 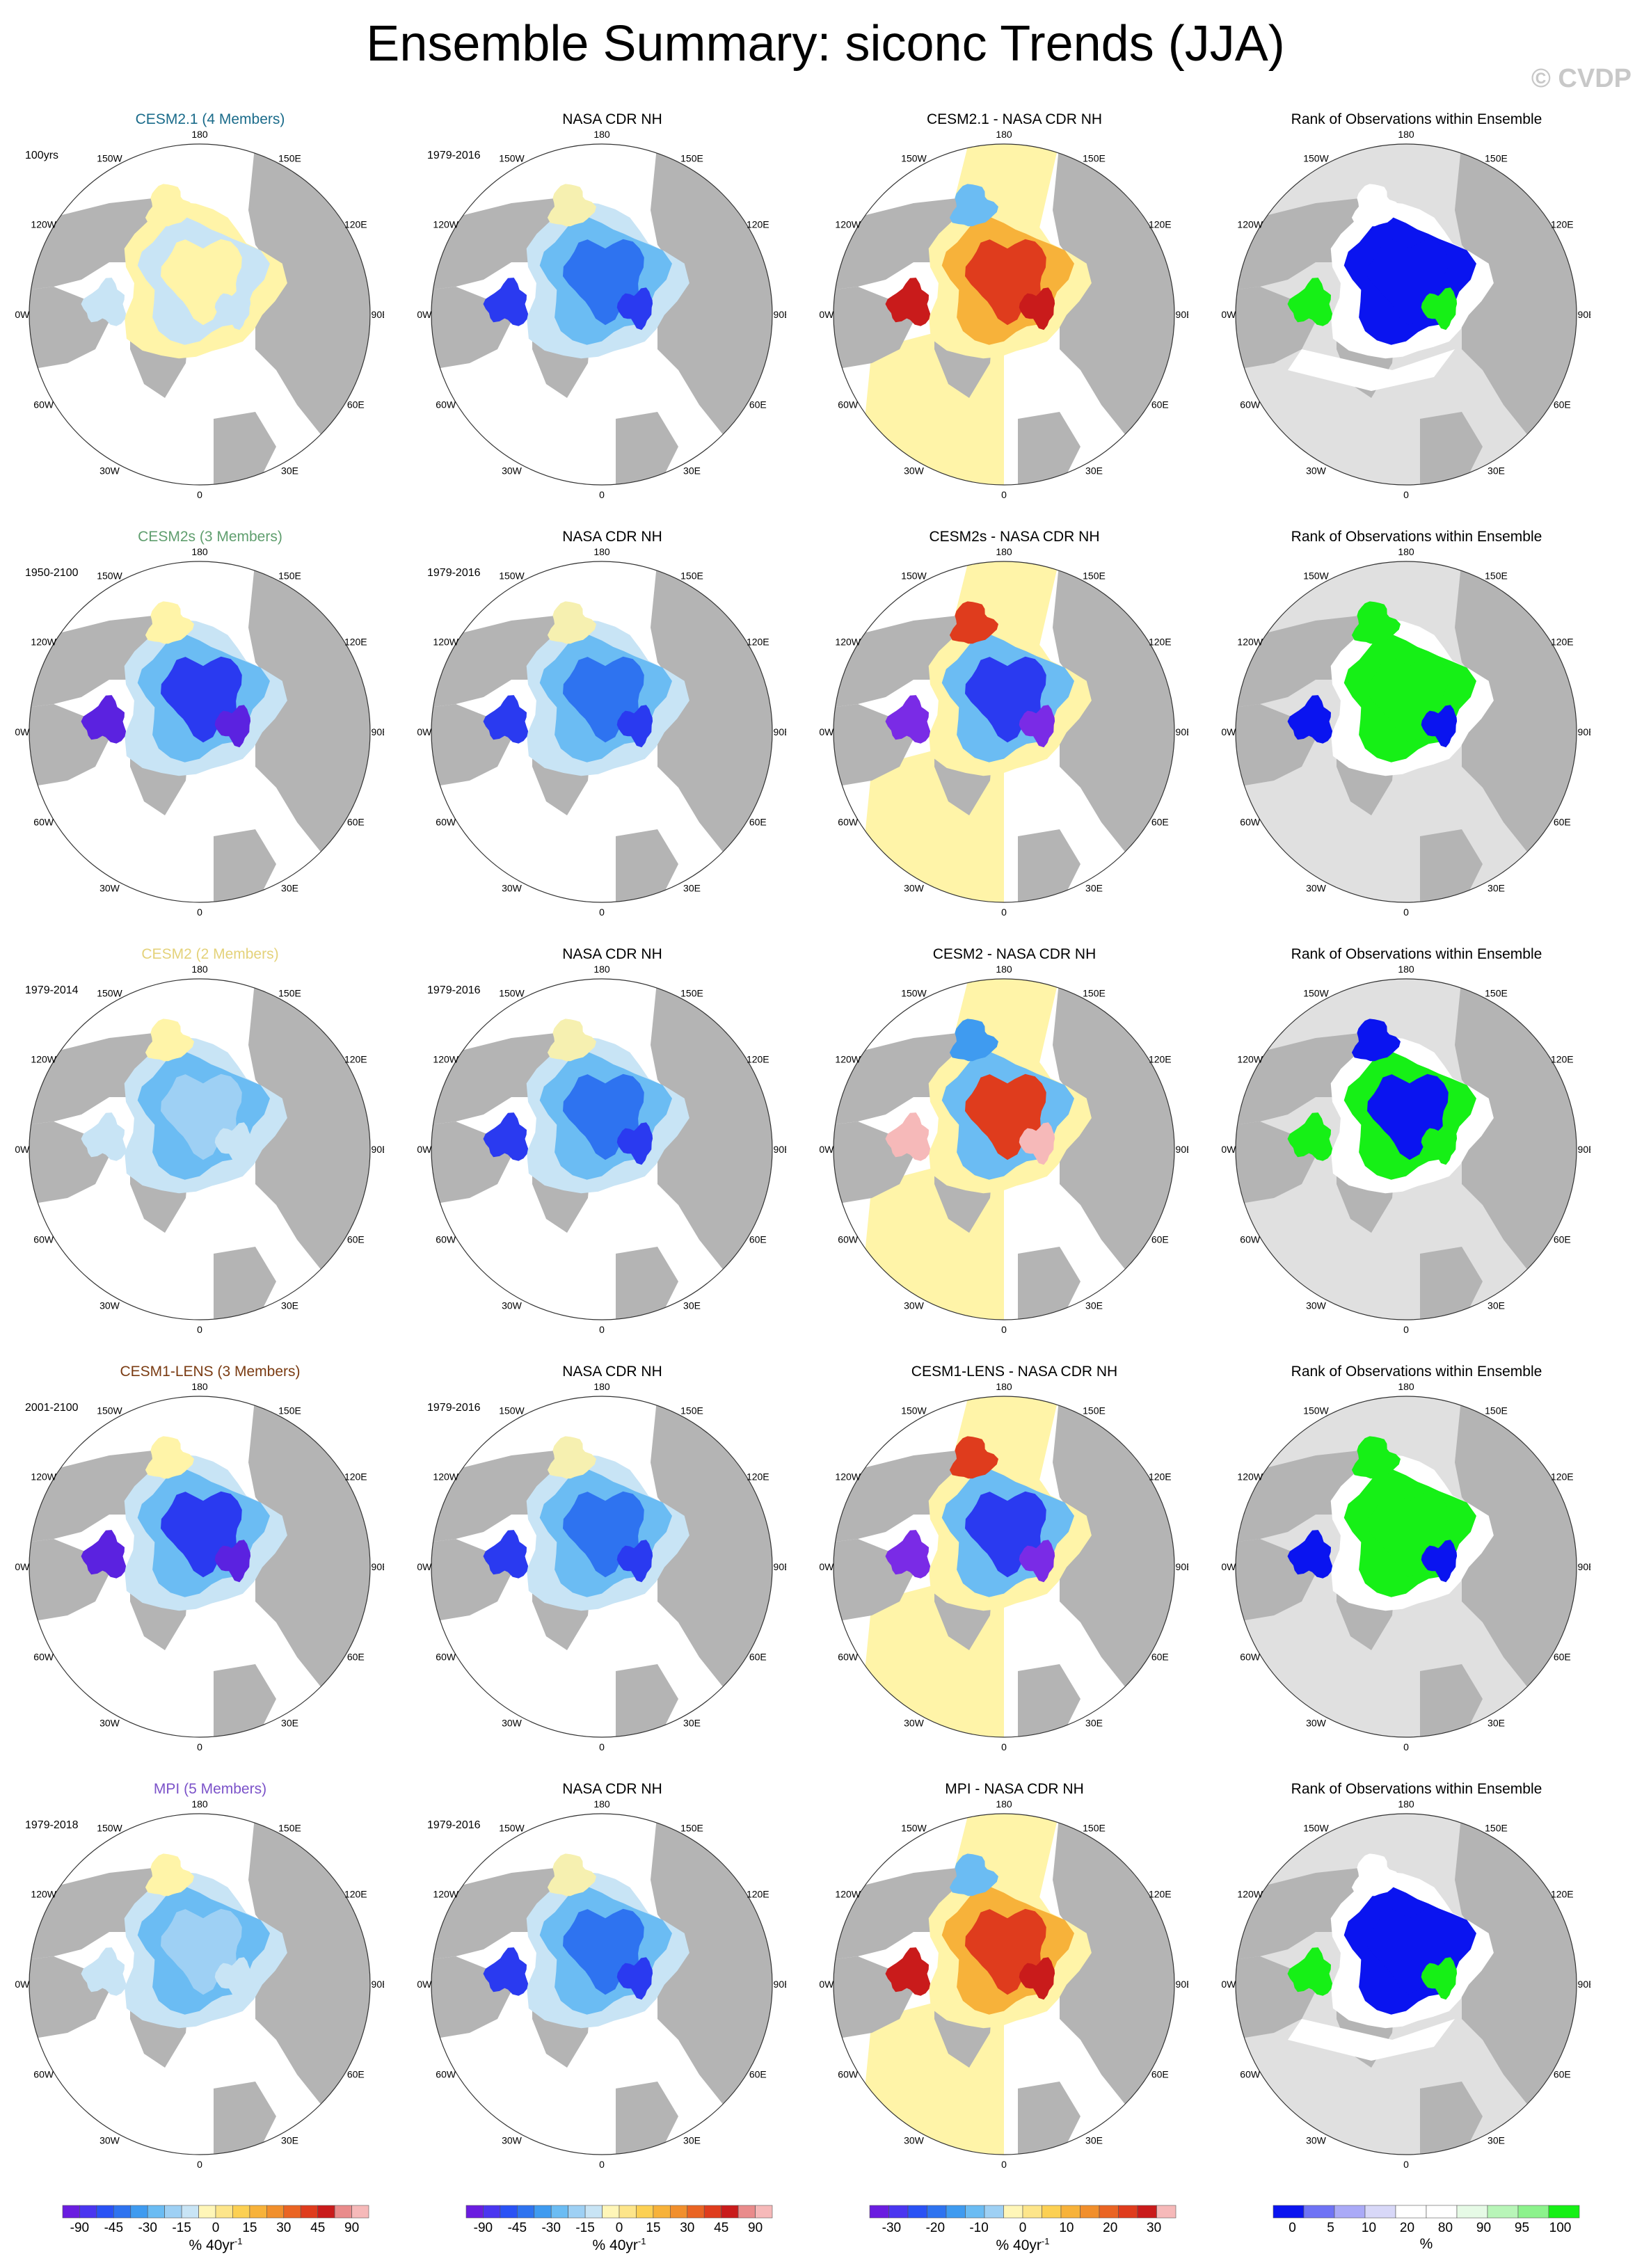 What do you see at coordinates (1483, 2228) in the screenshot?
I see `colorbar-tick-label: 90` at bounding box center [1483, 2228].